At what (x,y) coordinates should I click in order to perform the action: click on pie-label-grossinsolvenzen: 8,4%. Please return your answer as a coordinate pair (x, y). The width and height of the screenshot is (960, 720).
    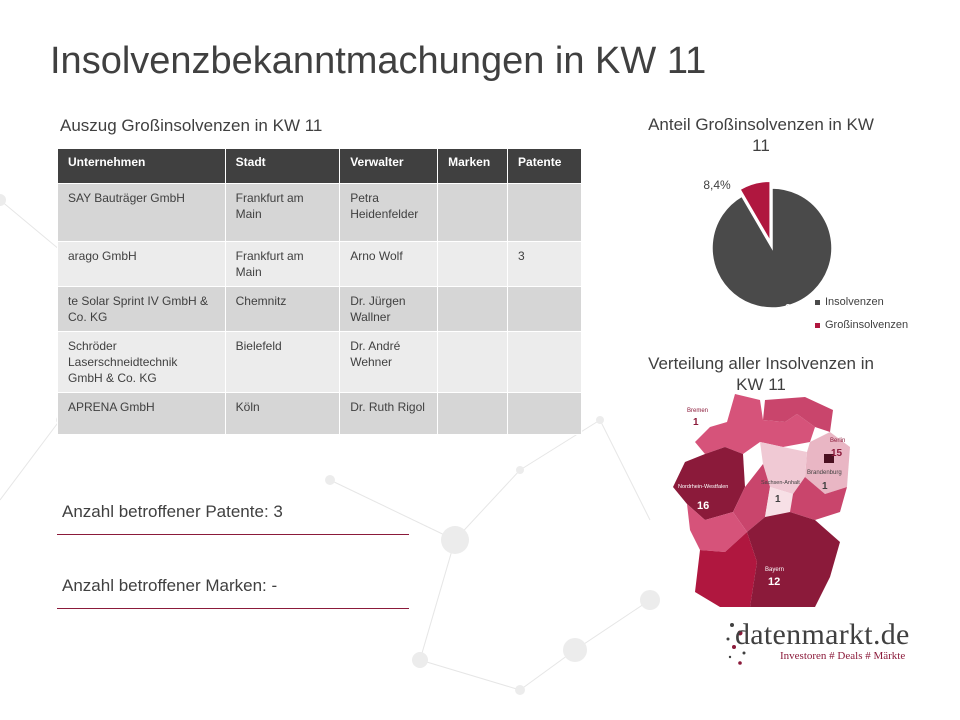
    Looking at the image, I should click on (717, 185).